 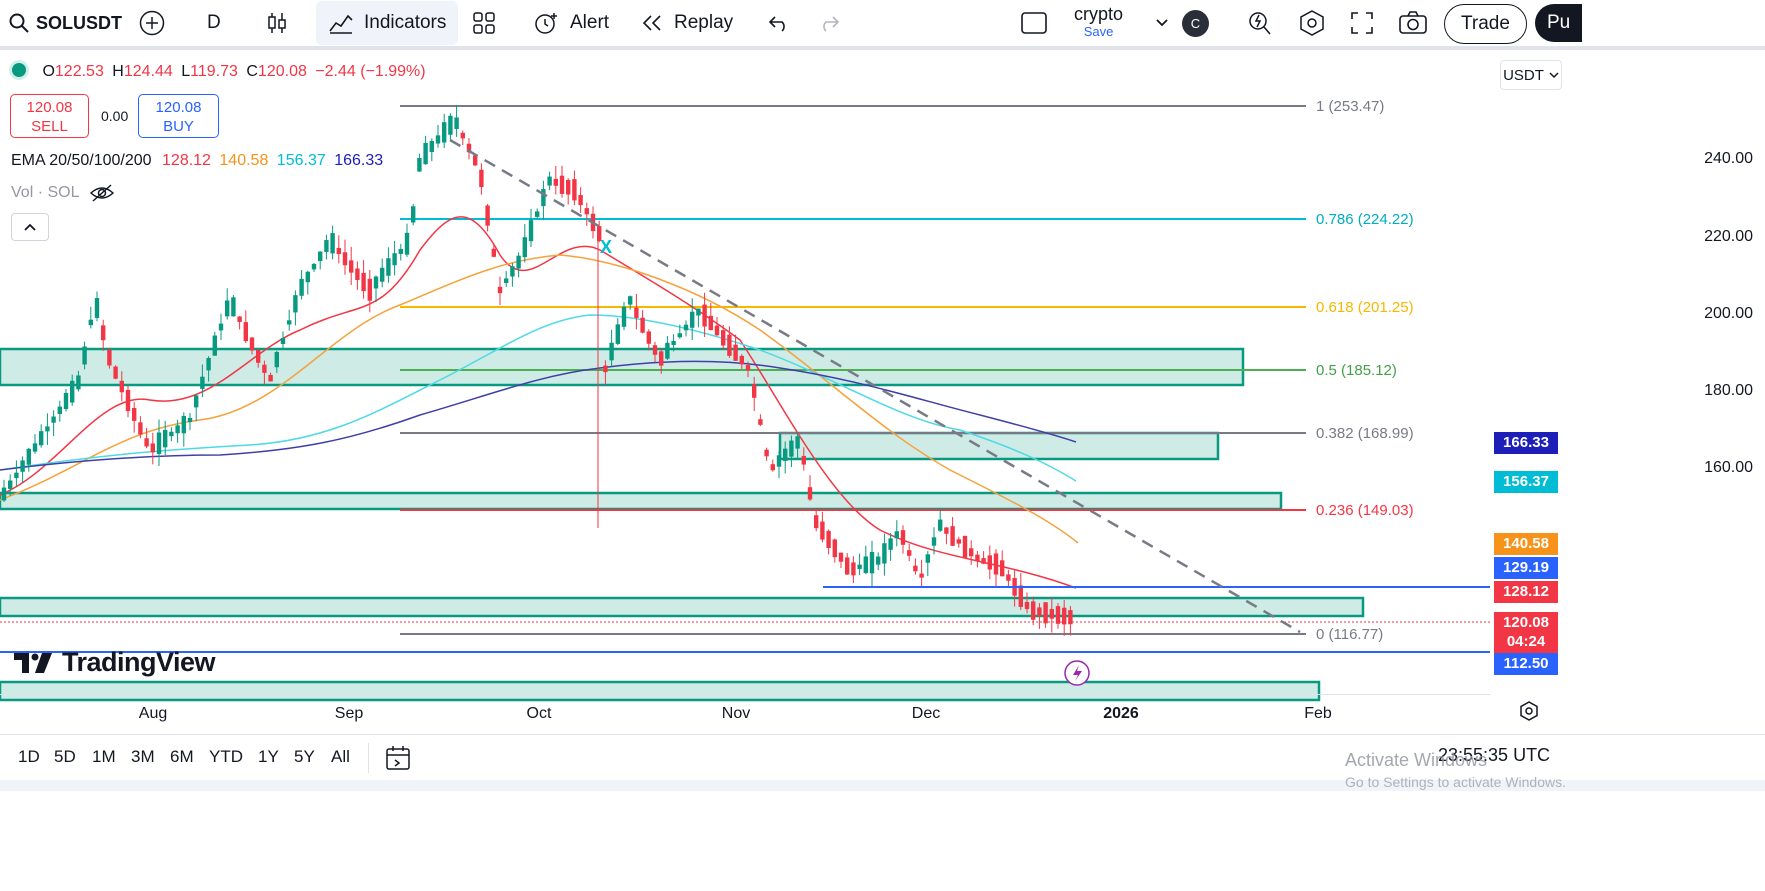 What do you see at coordinates (268, 756) in the screenshot?
I see `range-1y: 1Y` at bounding box center [268, 756].